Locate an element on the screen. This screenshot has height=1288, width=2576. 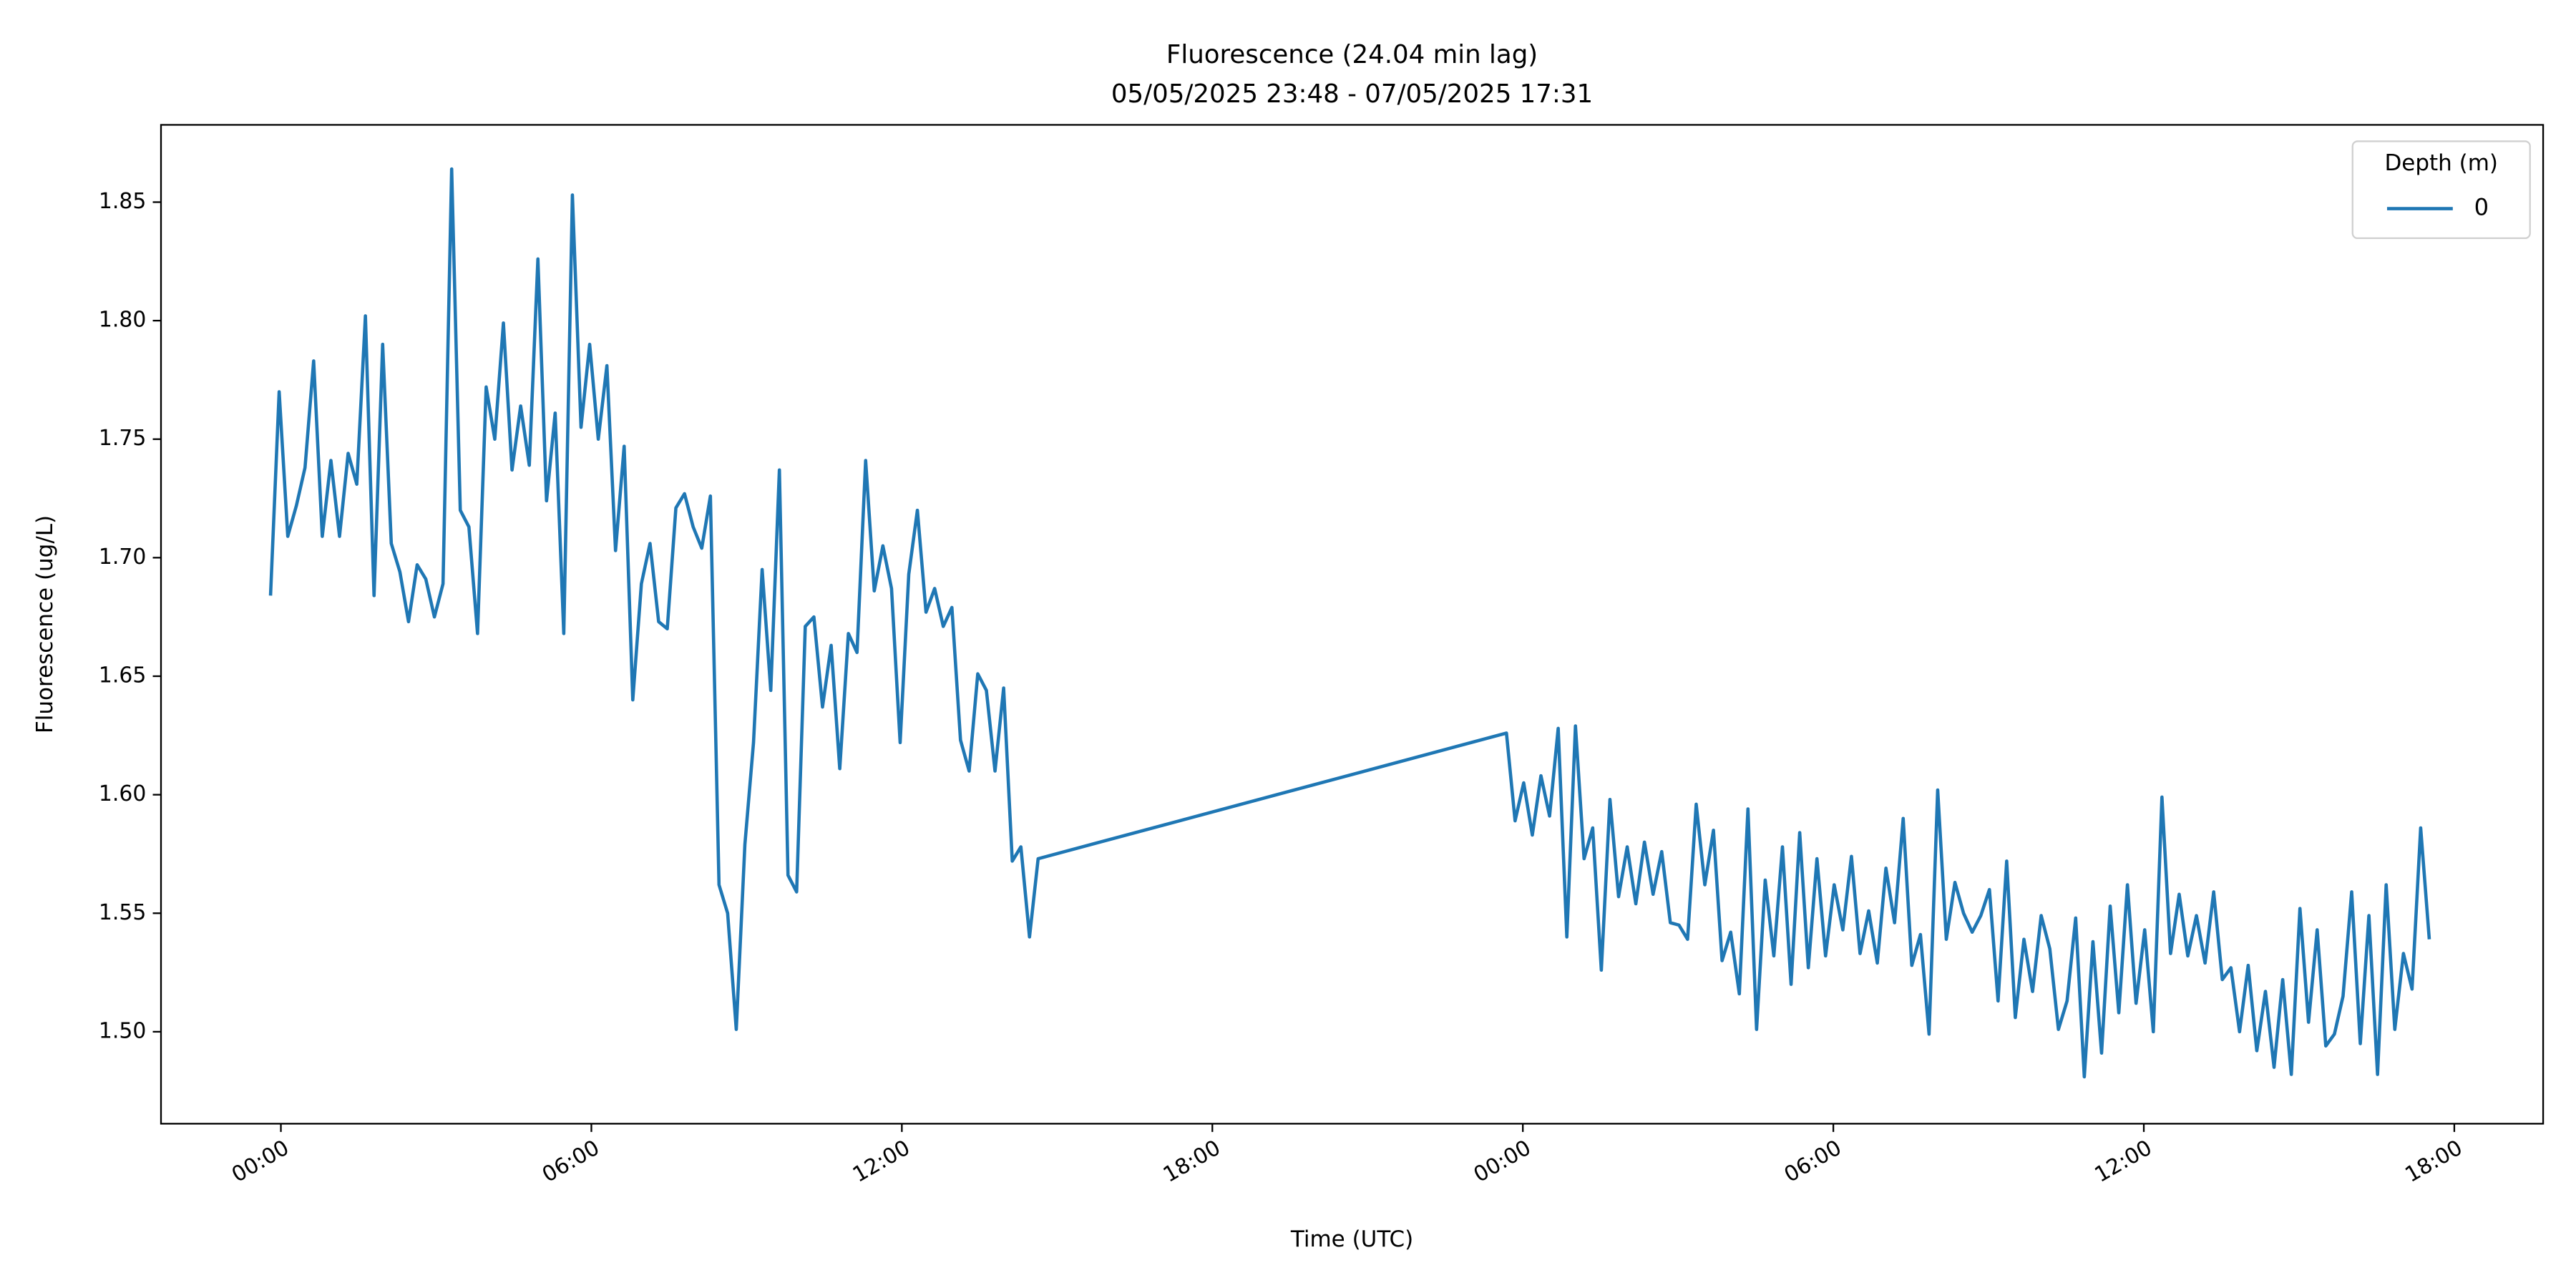
y-tick-label: 1.75 is located at coordinates (122, 438).